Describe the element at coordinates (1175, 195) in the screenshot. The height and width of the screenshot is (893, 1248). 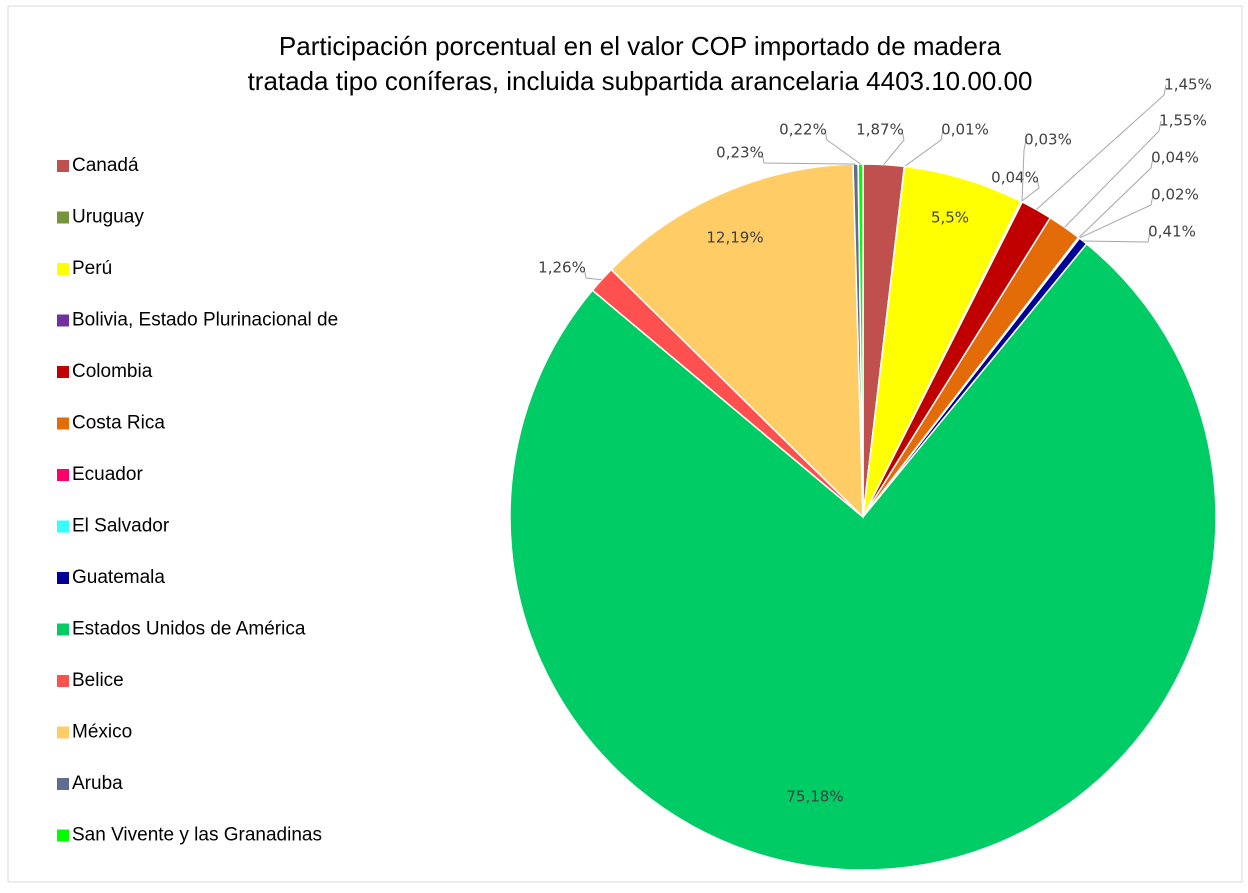
I see `data-label: 0,02%` at that location.